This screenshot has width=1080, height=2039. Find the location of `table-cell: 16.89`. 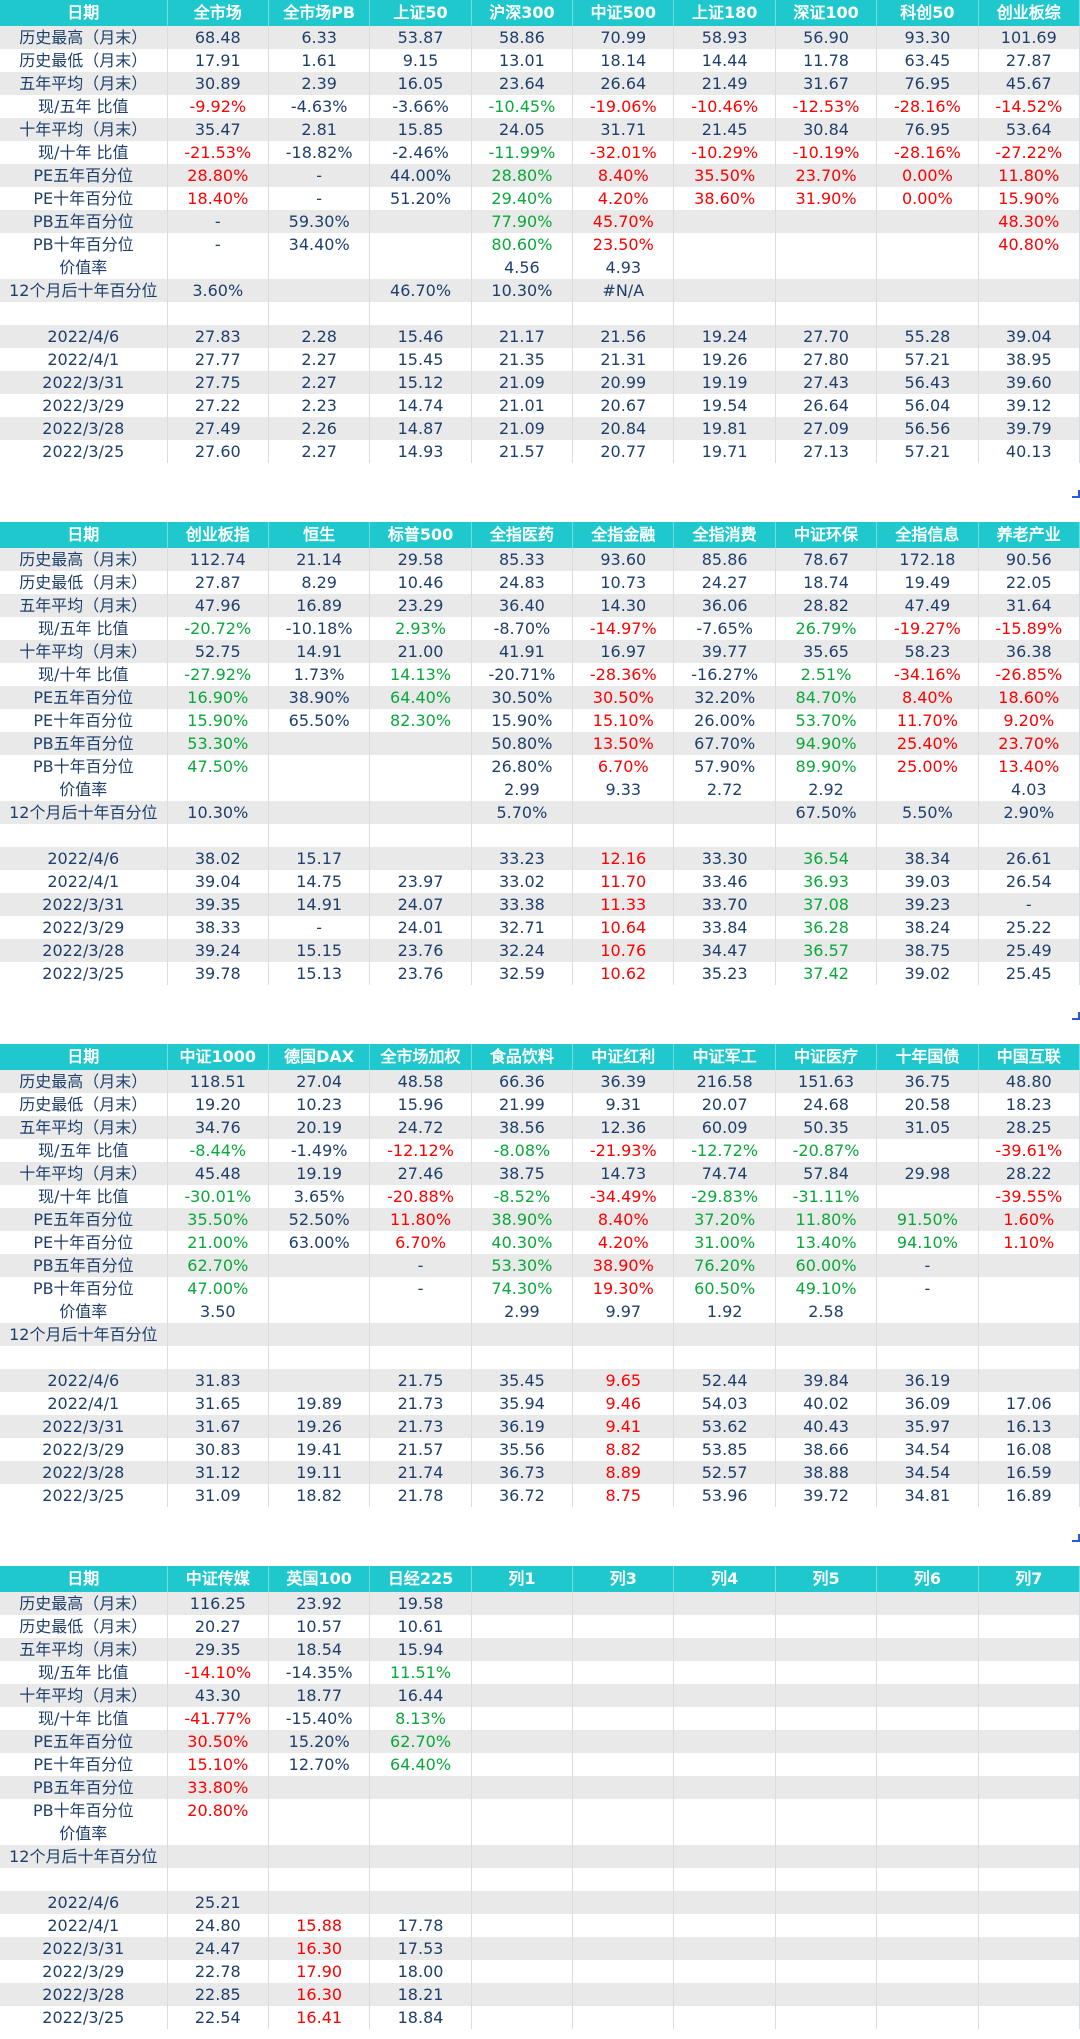

table-cell: 16.89 is located at coordinates (1029, 1495).